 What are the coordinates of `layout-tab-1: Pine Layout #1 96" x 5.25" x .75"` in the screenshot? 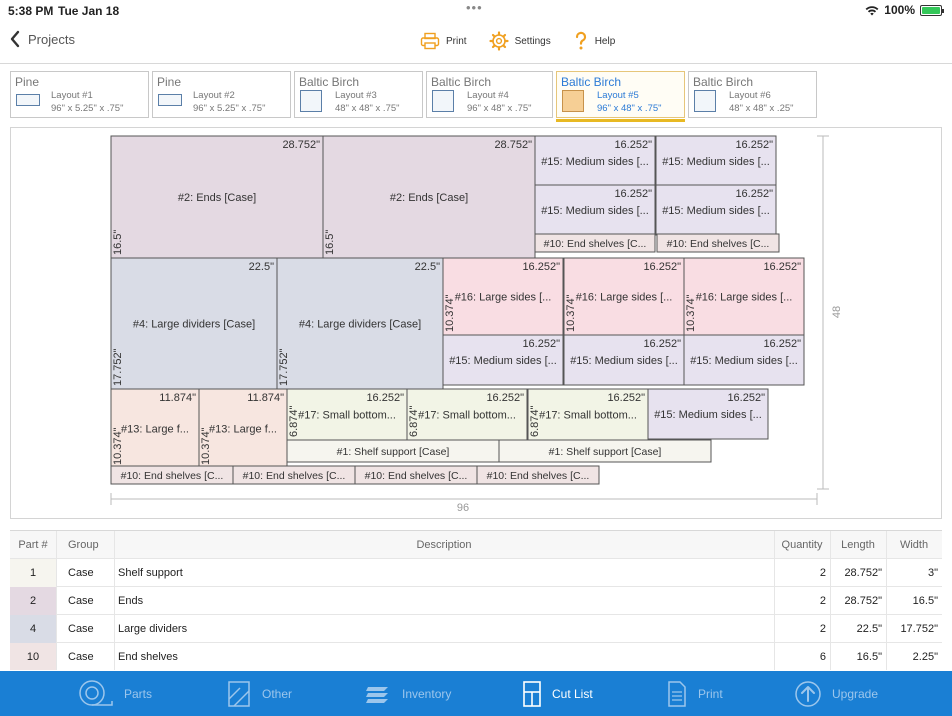 It's located at (79, 94).